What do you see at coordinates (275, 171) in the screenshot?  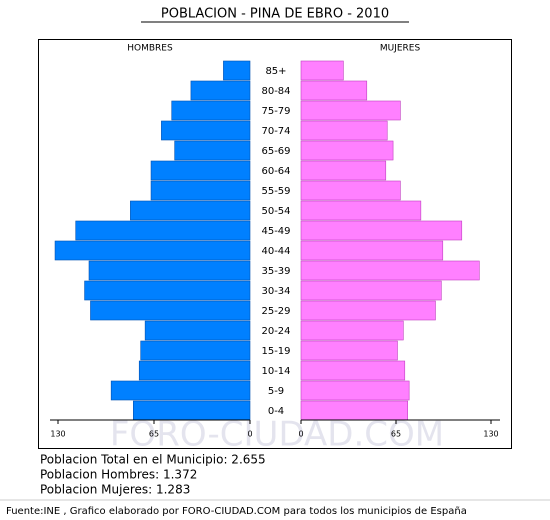 I see `category-label: 60-64` at bounding box center [275, 171].